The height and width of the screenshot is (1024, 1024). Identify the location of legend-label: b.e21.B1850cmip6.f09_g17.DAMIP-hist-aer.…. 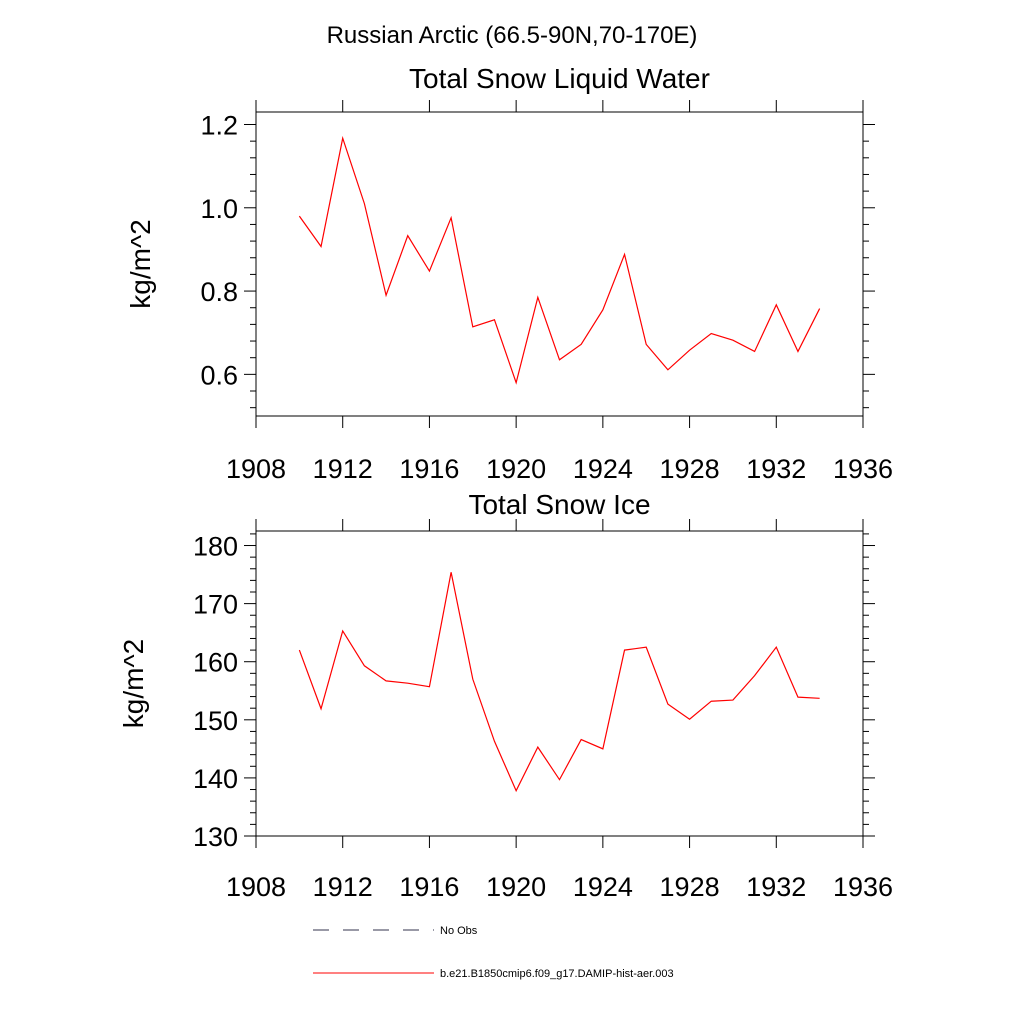
(557, 974).